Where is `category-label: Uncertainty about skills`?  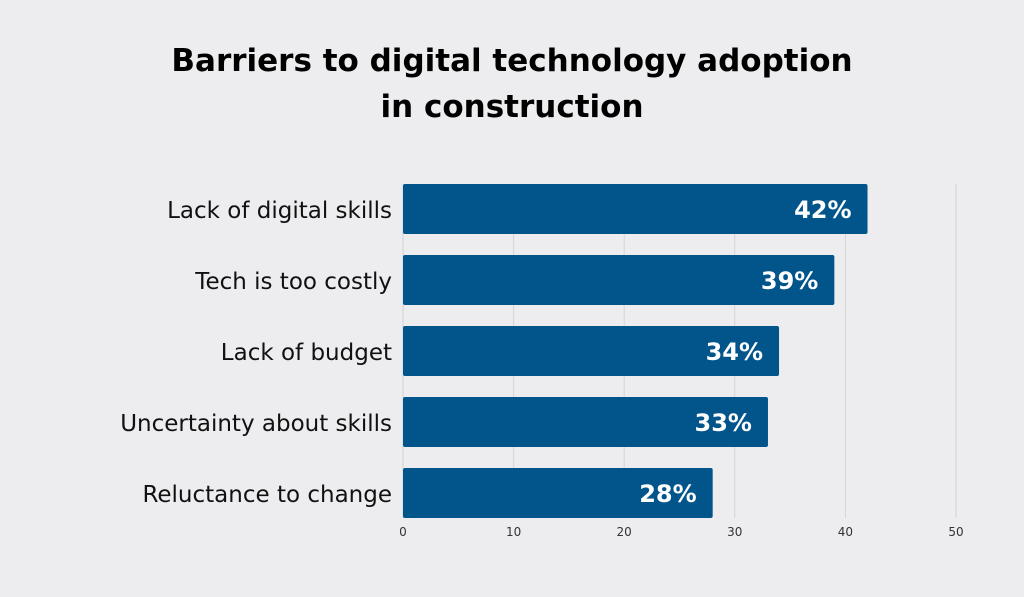 category-label: Uncertainty about skills is located at coordinates (256, 424).